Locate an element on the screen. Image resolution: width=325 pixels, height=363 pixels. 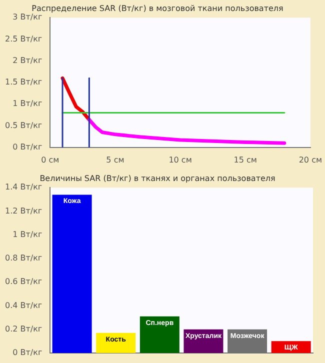
chart-title: Величины SAR (Вт/кг) в тканях и органах пользователя is located at coordinates (158, 178).